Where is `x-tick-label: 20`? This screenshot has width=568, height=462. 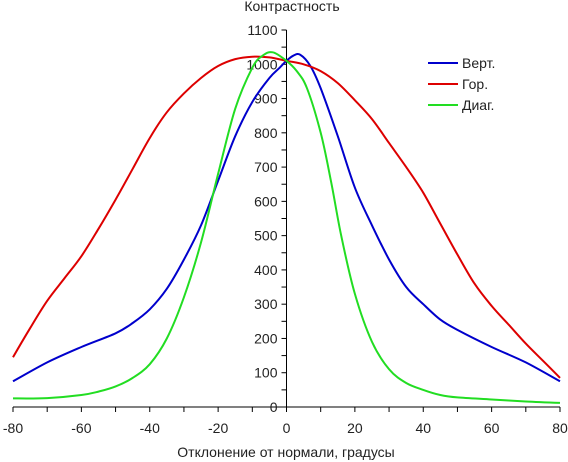
x-tick-label: 20 is located at coordinates (355, 428).